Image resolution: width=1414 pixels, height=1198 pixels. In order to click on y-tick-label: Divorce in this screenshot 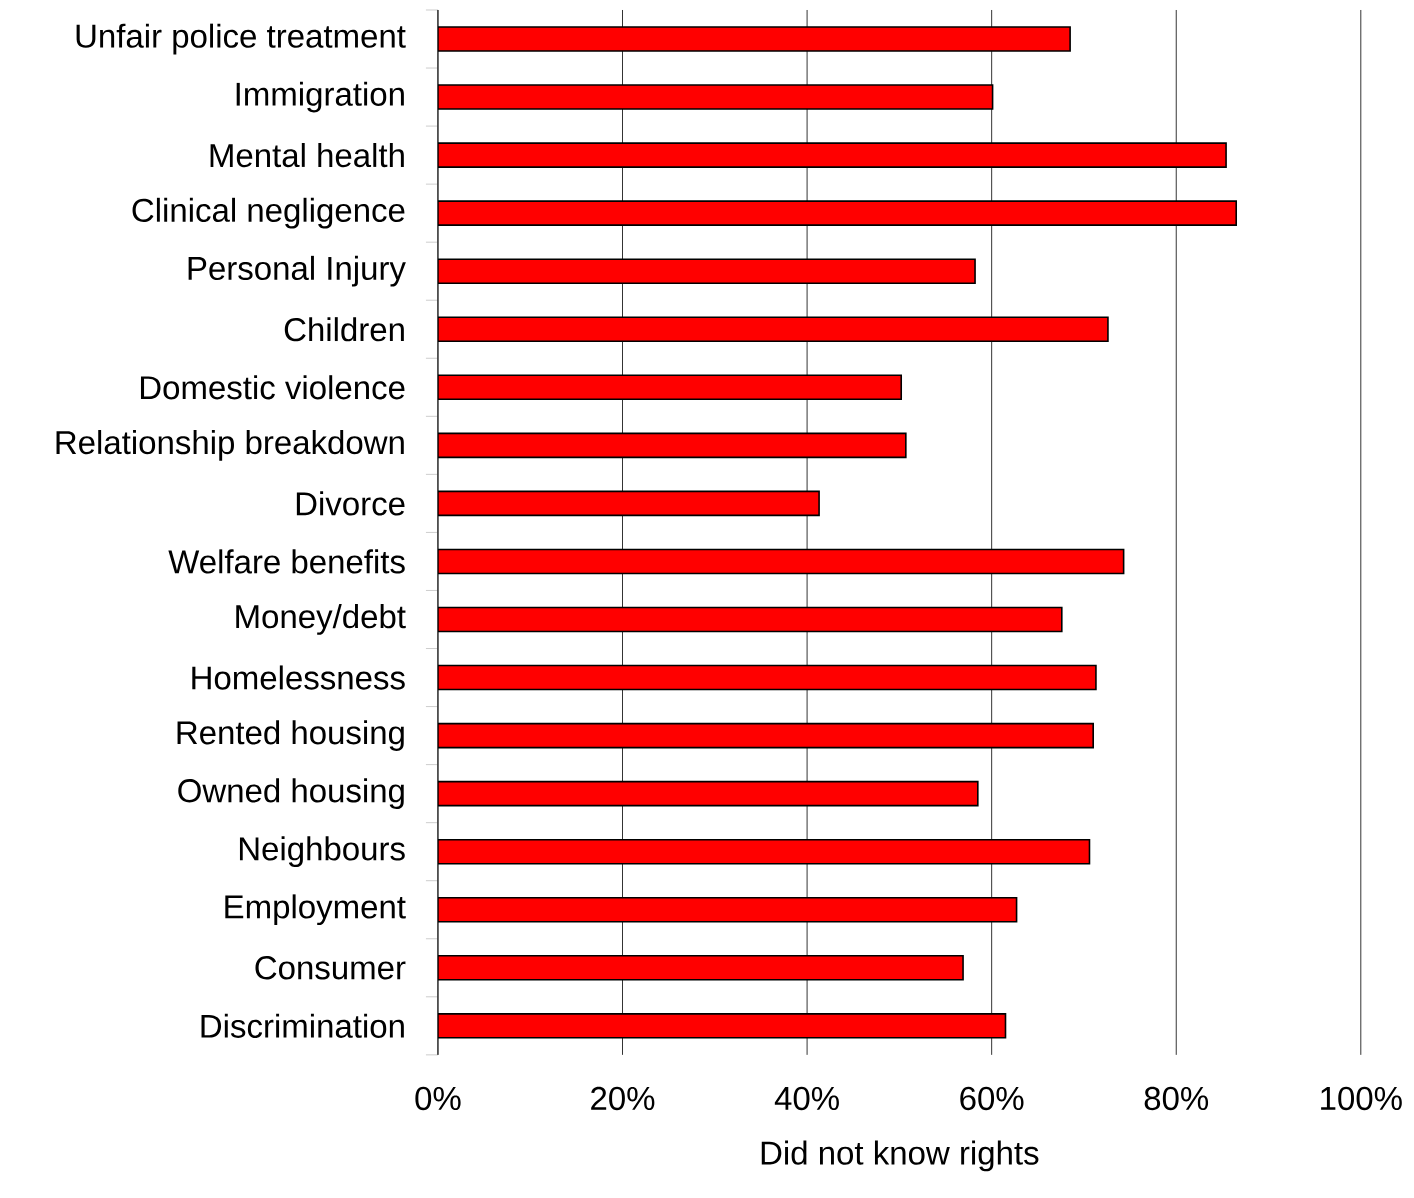, I will do `click(350, 503)`.